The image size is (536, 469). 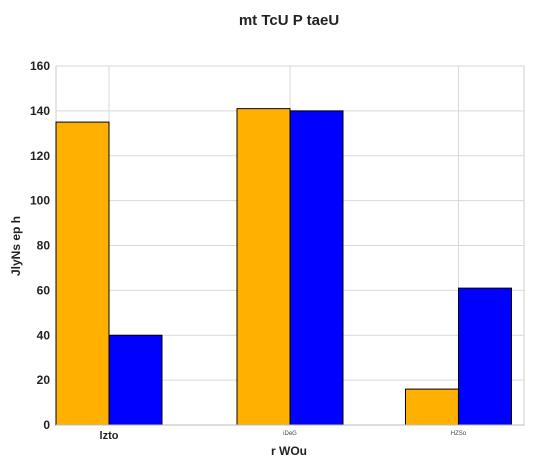 I want to click on bar-series-2-lzto, so click(x=135, y=380).